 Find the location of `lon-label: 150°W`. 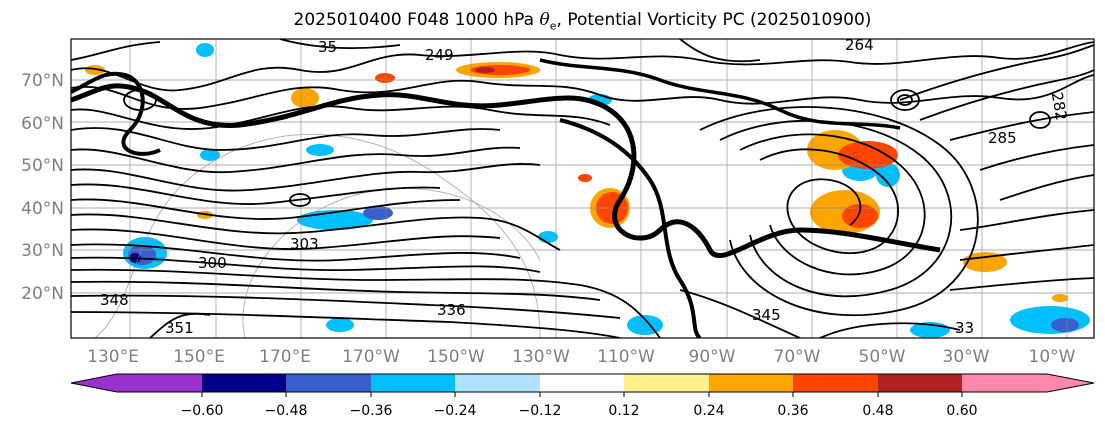

lon-label: 150°W is located at coordinates (456, 357).